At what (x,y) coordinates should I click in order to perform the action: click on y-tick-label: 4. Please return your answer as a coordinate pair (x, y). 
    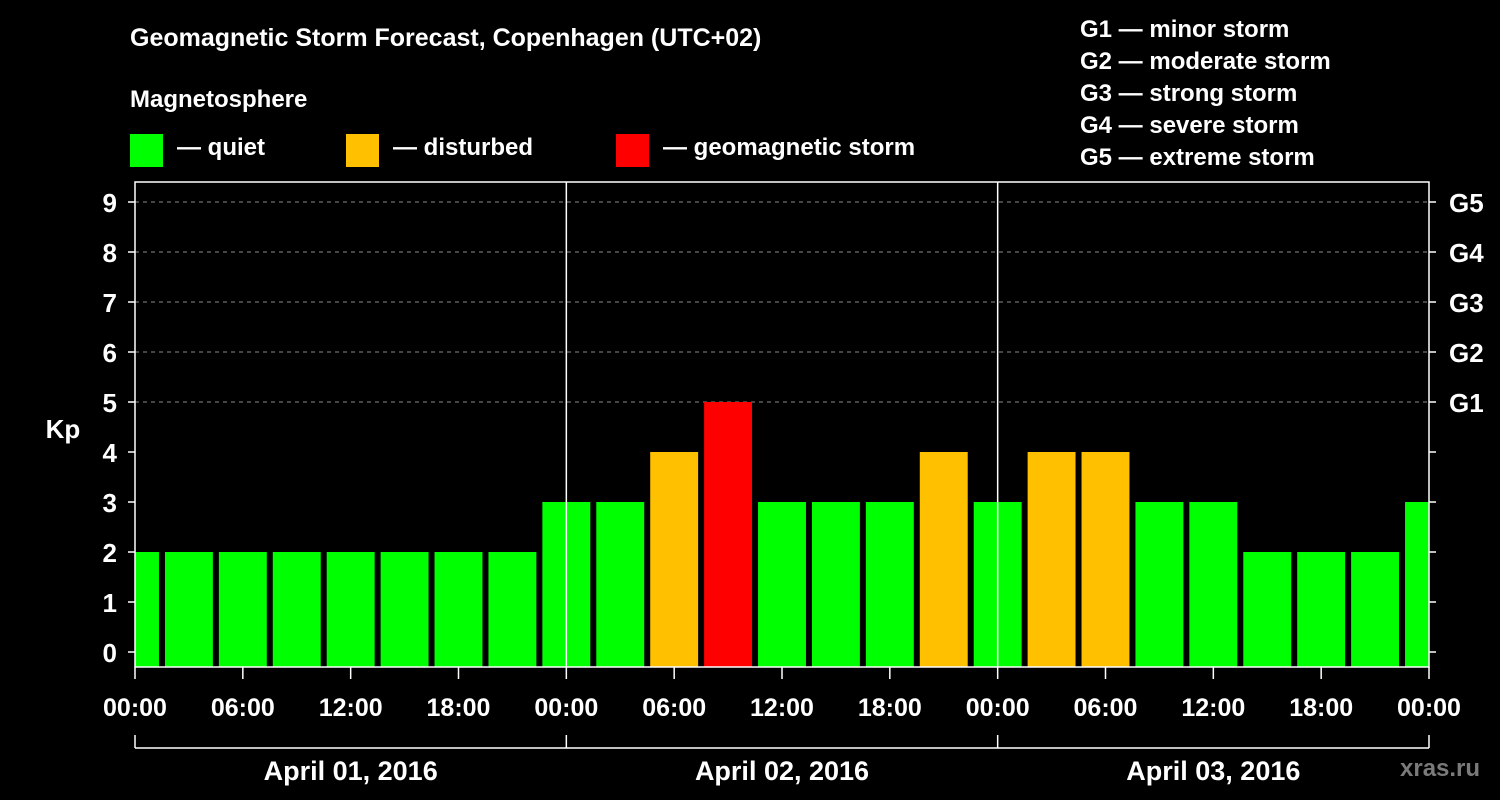
    Looking at the image, I should click on (110, 453).